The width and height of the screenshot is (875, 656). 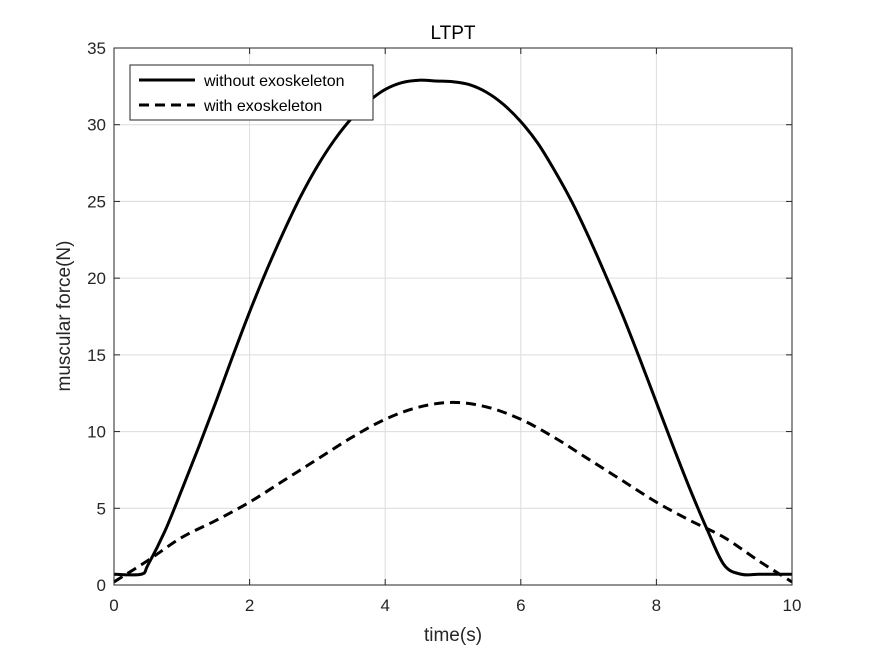 What do you see at coordinates (453, 635) in the screenshot?
I see `x-axis-label: time(s)` at bounding box center [453, 635].